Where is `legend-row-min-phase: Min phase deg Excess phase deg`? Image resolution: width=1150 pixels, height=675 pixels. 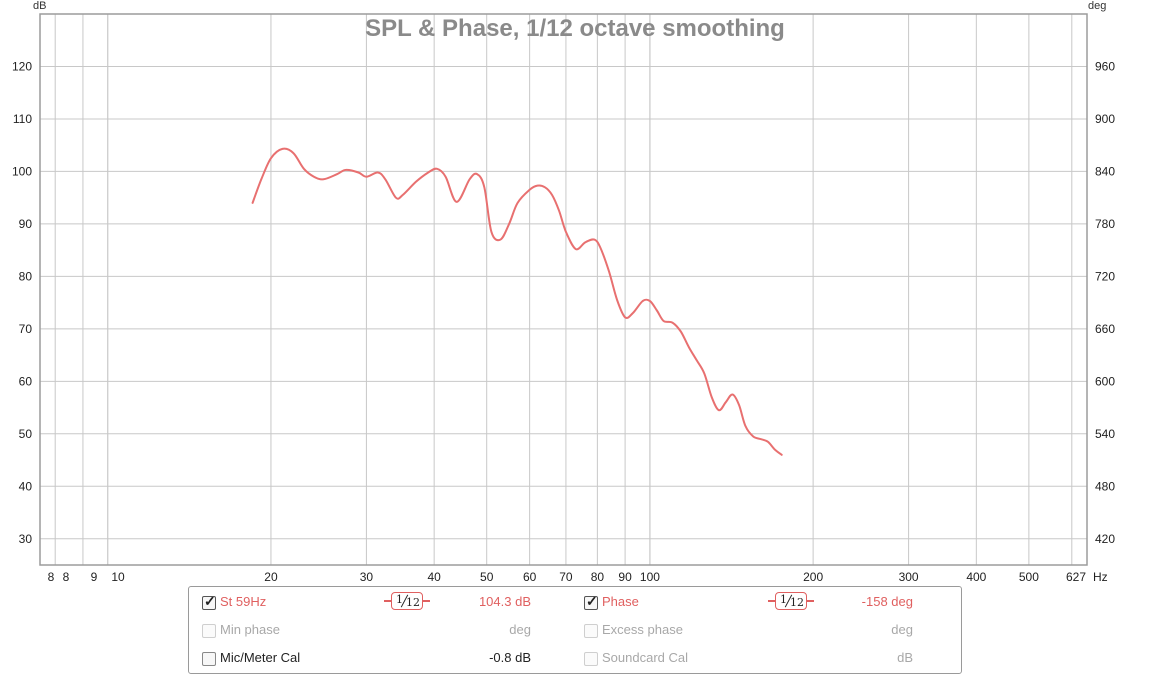
legend-row-min-phase: Min phase deg Excess phase deg is located at coordinates (575, 631).